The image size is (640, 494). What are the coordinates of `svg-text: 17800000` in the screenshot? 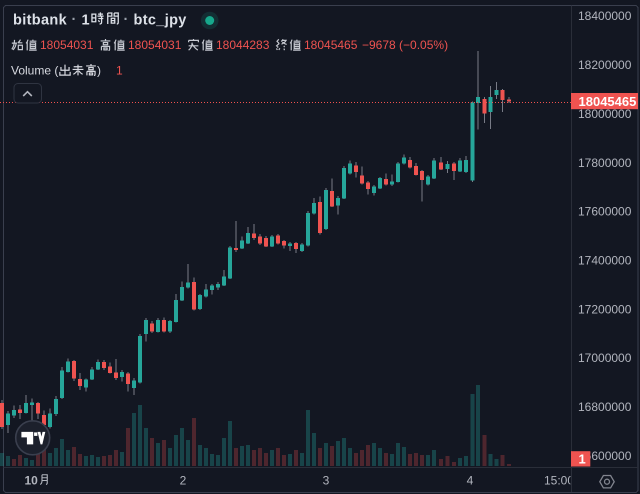 It's located at (605, 163).